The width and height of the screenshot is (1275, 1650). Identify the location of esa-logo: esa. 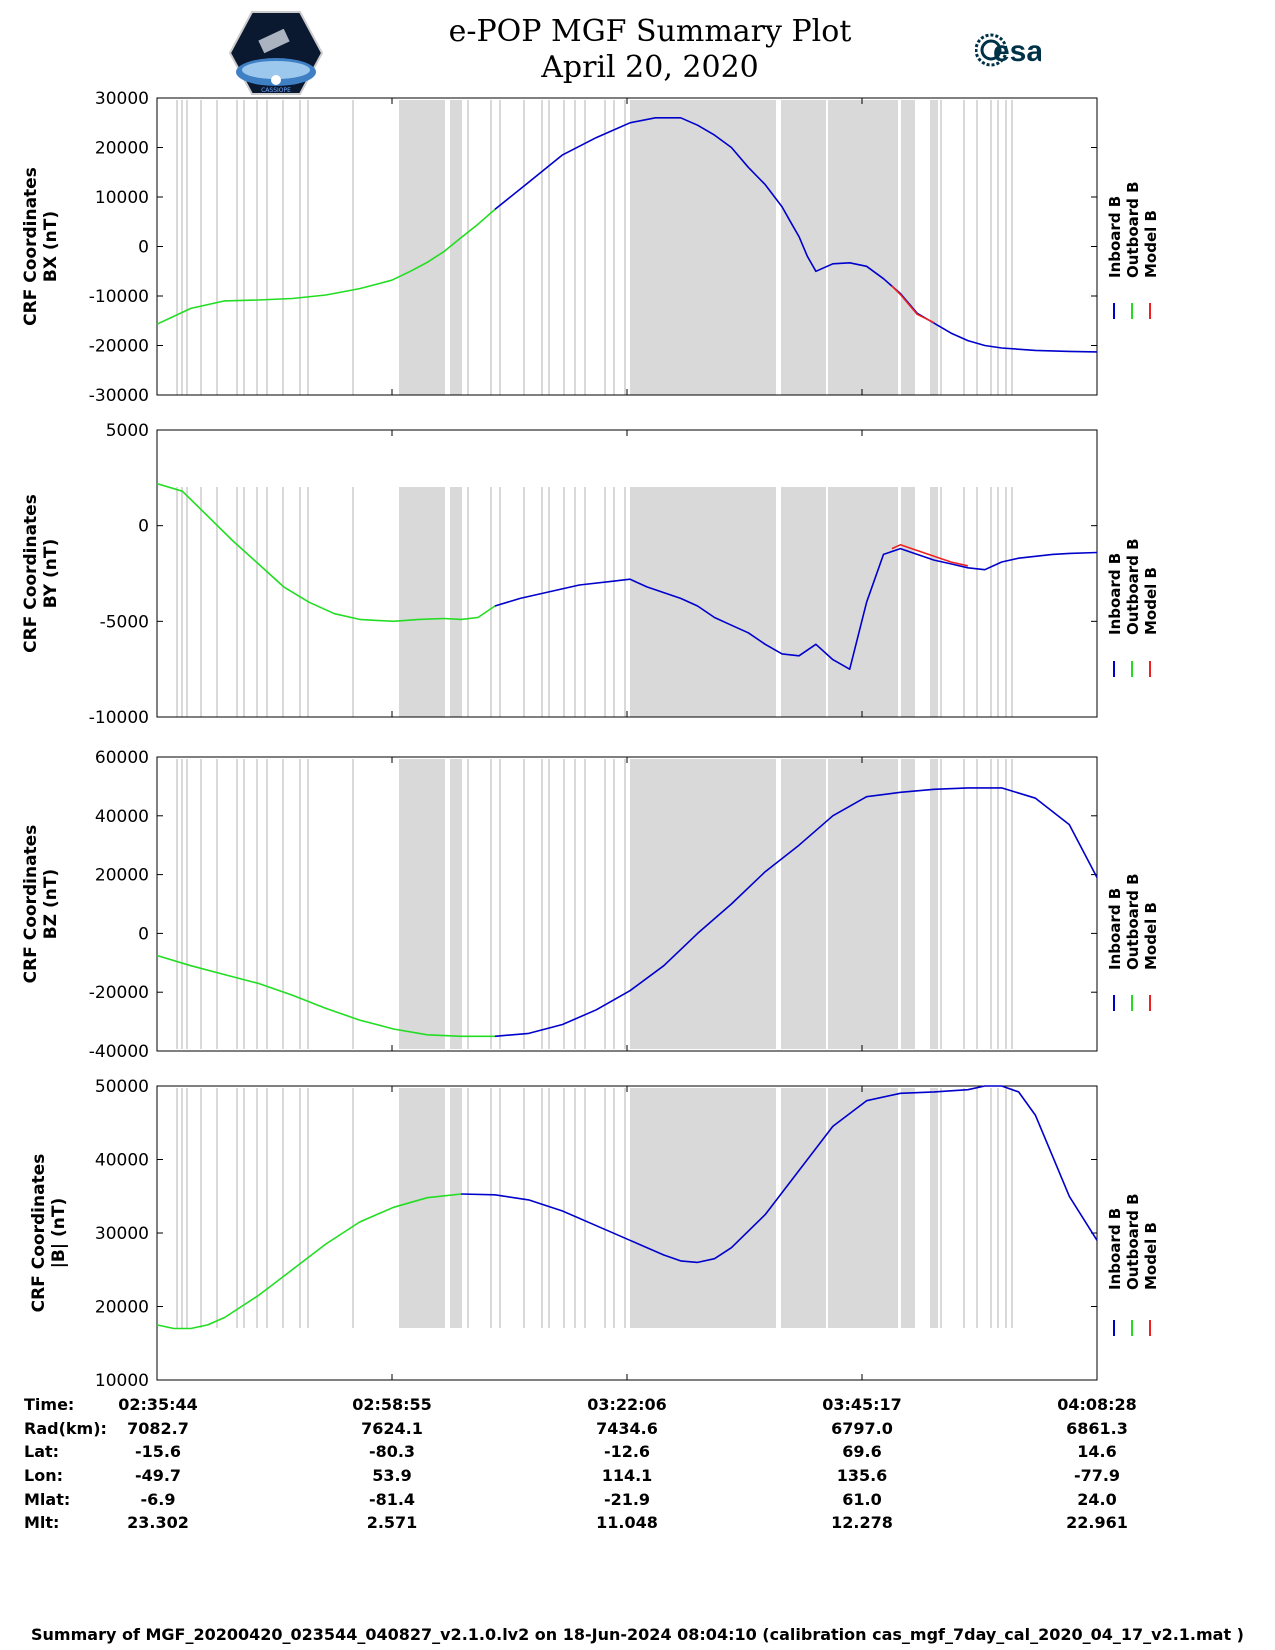
(1008, 52).